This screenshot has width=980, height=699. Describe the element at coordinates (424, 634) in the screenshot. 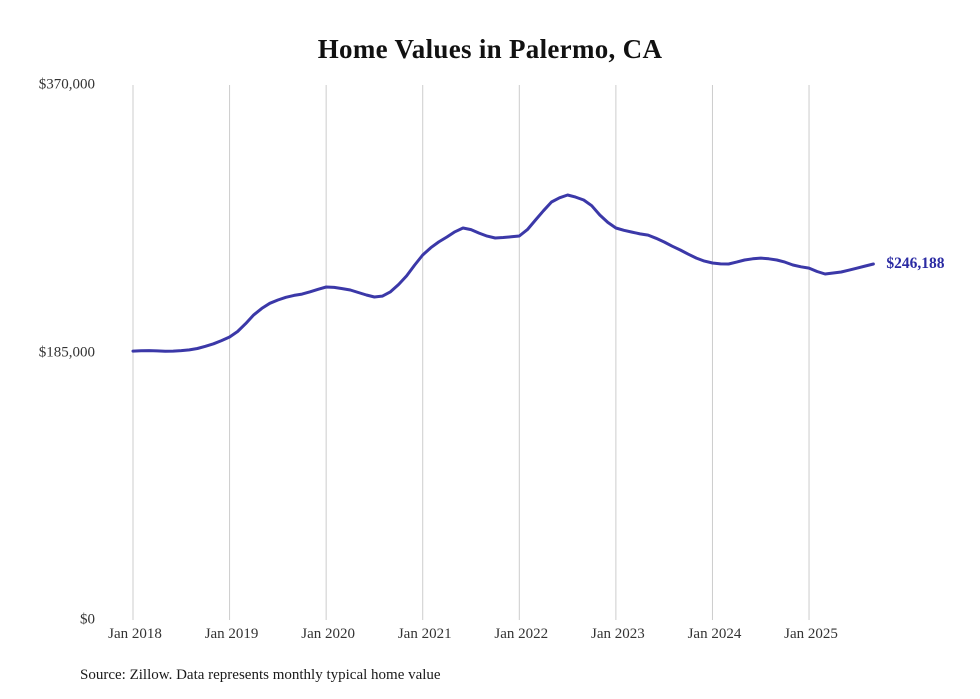

I see `x-tick-label: Jan 2021` at that location.